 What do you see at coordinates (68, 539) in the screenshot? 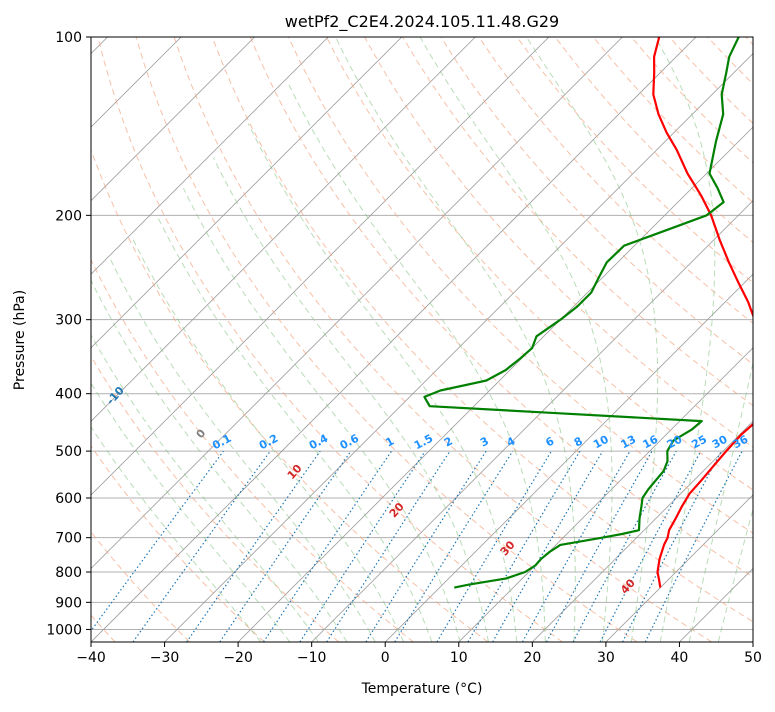
I see `y-tick-label: 700` at bounding box center [68, 539].